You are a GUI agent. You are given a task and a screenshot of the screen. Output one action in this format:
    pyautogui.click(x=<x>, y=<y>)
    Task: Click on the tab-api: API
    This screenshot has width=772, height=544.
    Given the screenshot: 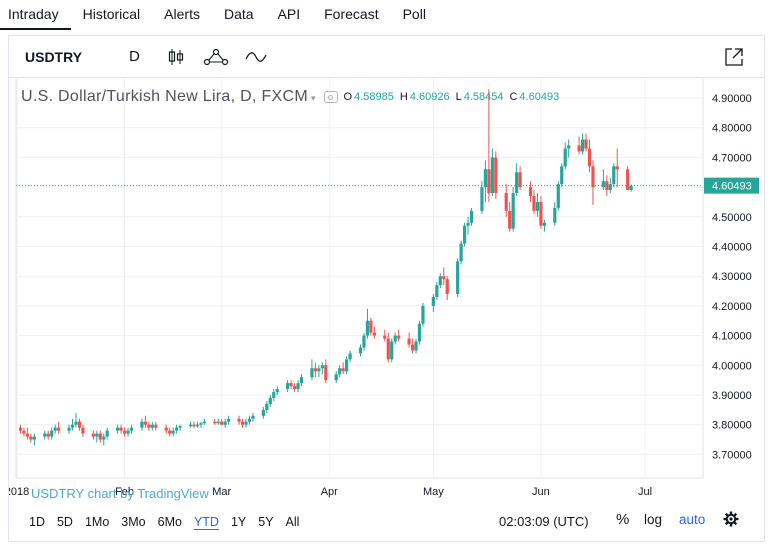 What is the action you would take?
    pyautogui.click(x=289, y=14)
    